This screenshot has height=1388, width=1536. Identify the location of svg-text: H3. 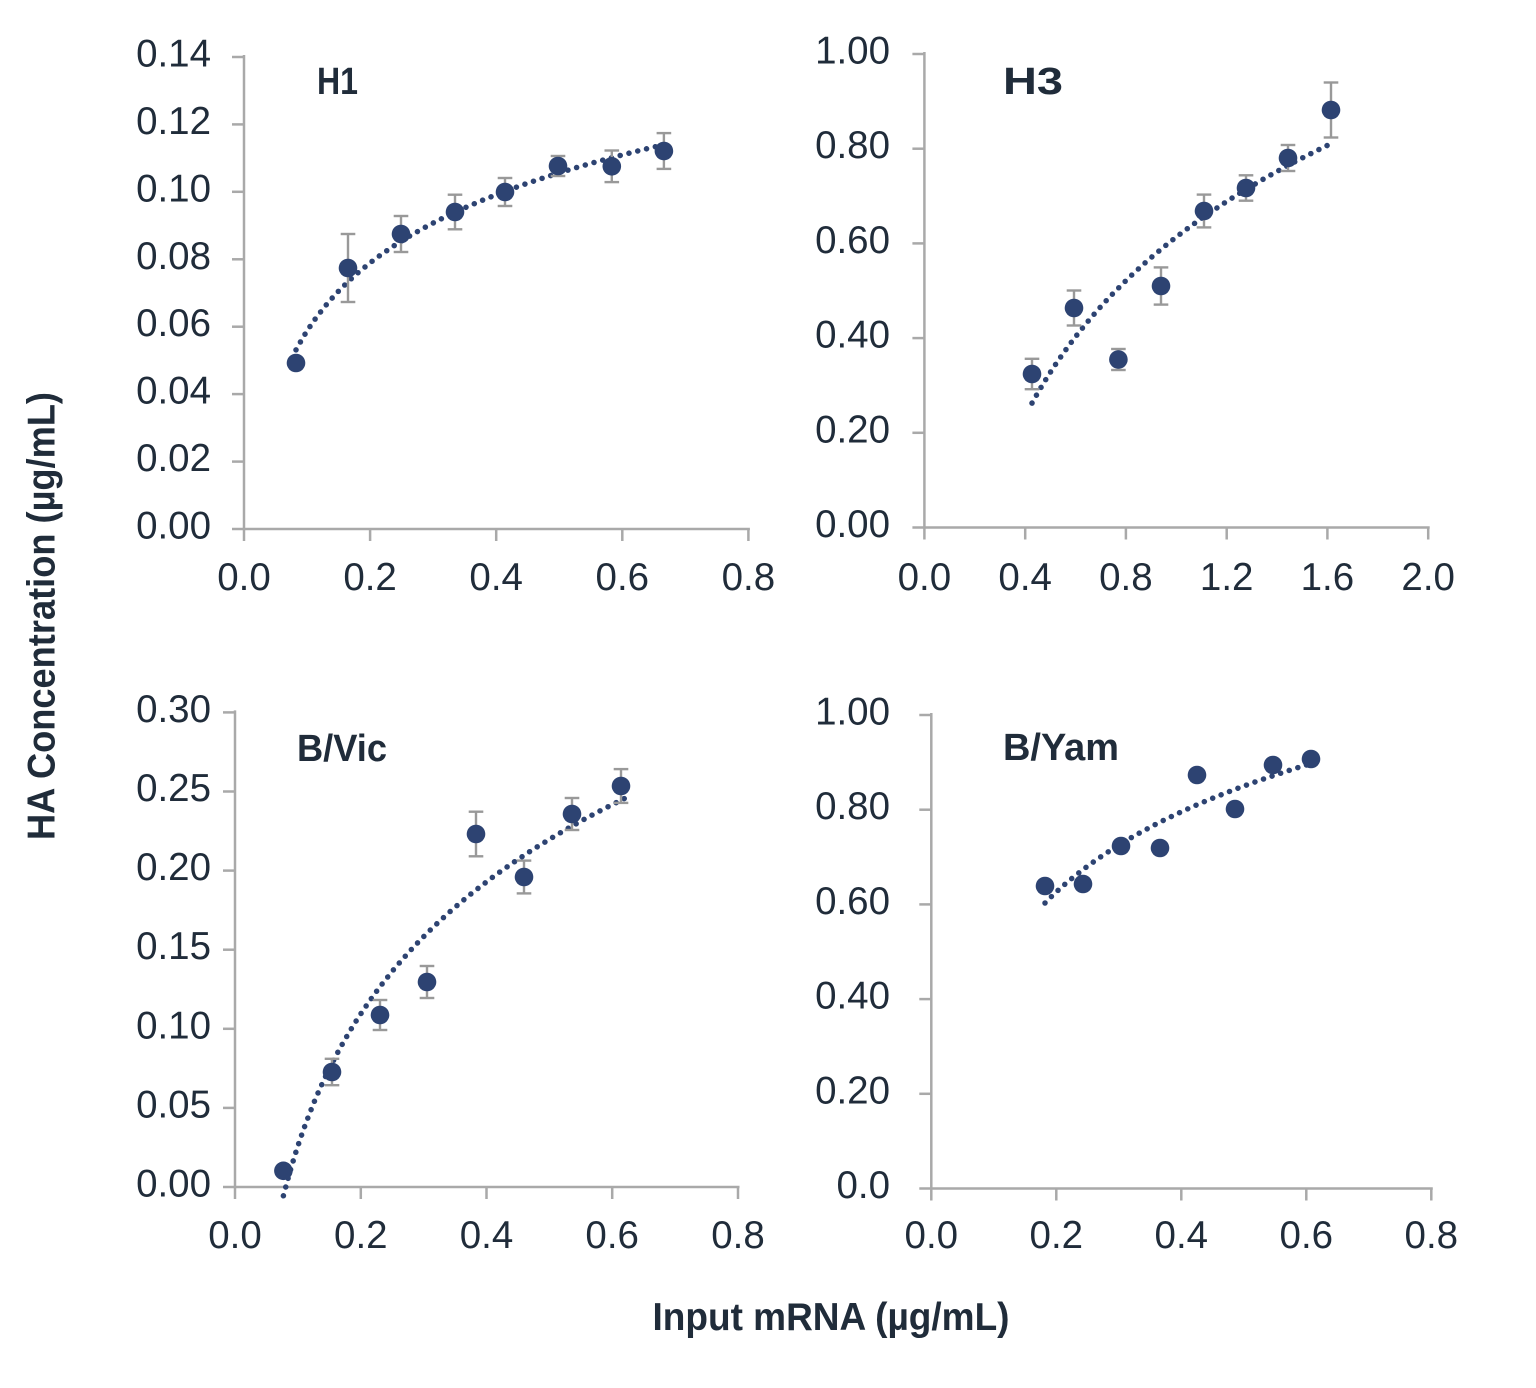
(1033, 82).